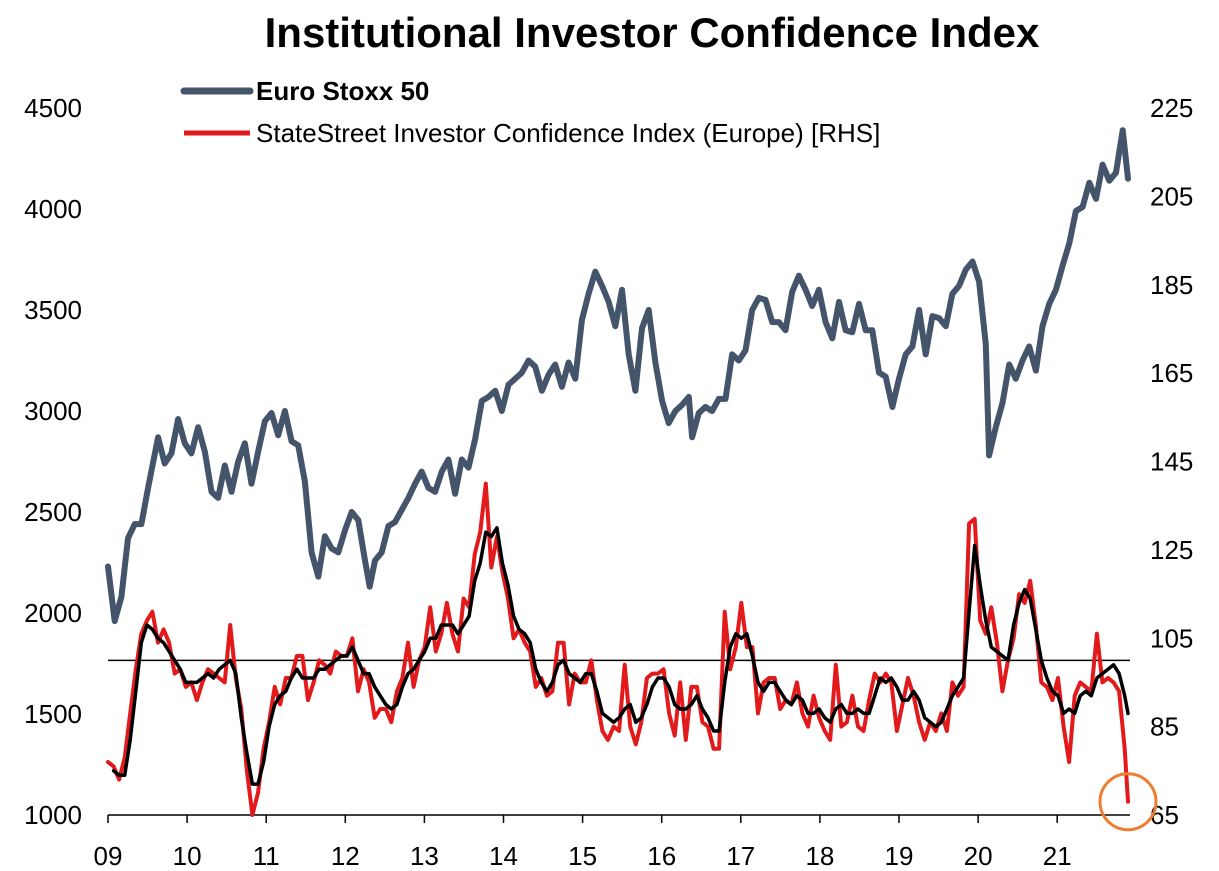  What do you see at coordinates (1128, 802) in the screenshot?
I see `highlight-circle` at bounding box center [1128, 802].